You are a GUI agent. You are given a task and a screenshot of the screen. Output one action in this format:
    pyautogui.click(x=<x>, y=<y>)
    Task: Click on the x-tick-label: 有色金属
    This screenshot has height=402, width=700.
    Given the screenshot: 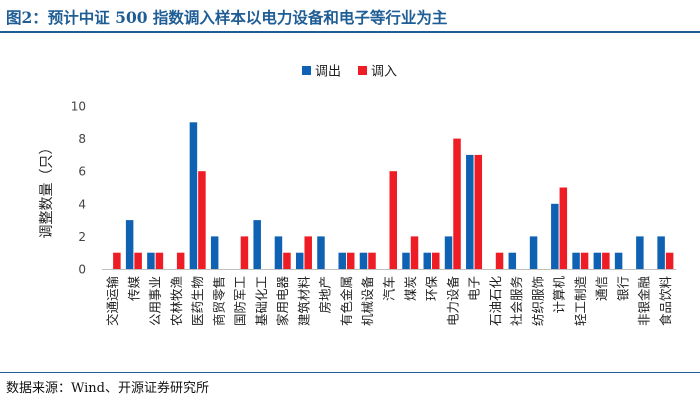 What is the action you would take?
    pyautogui.click(x=346, y=301)
    